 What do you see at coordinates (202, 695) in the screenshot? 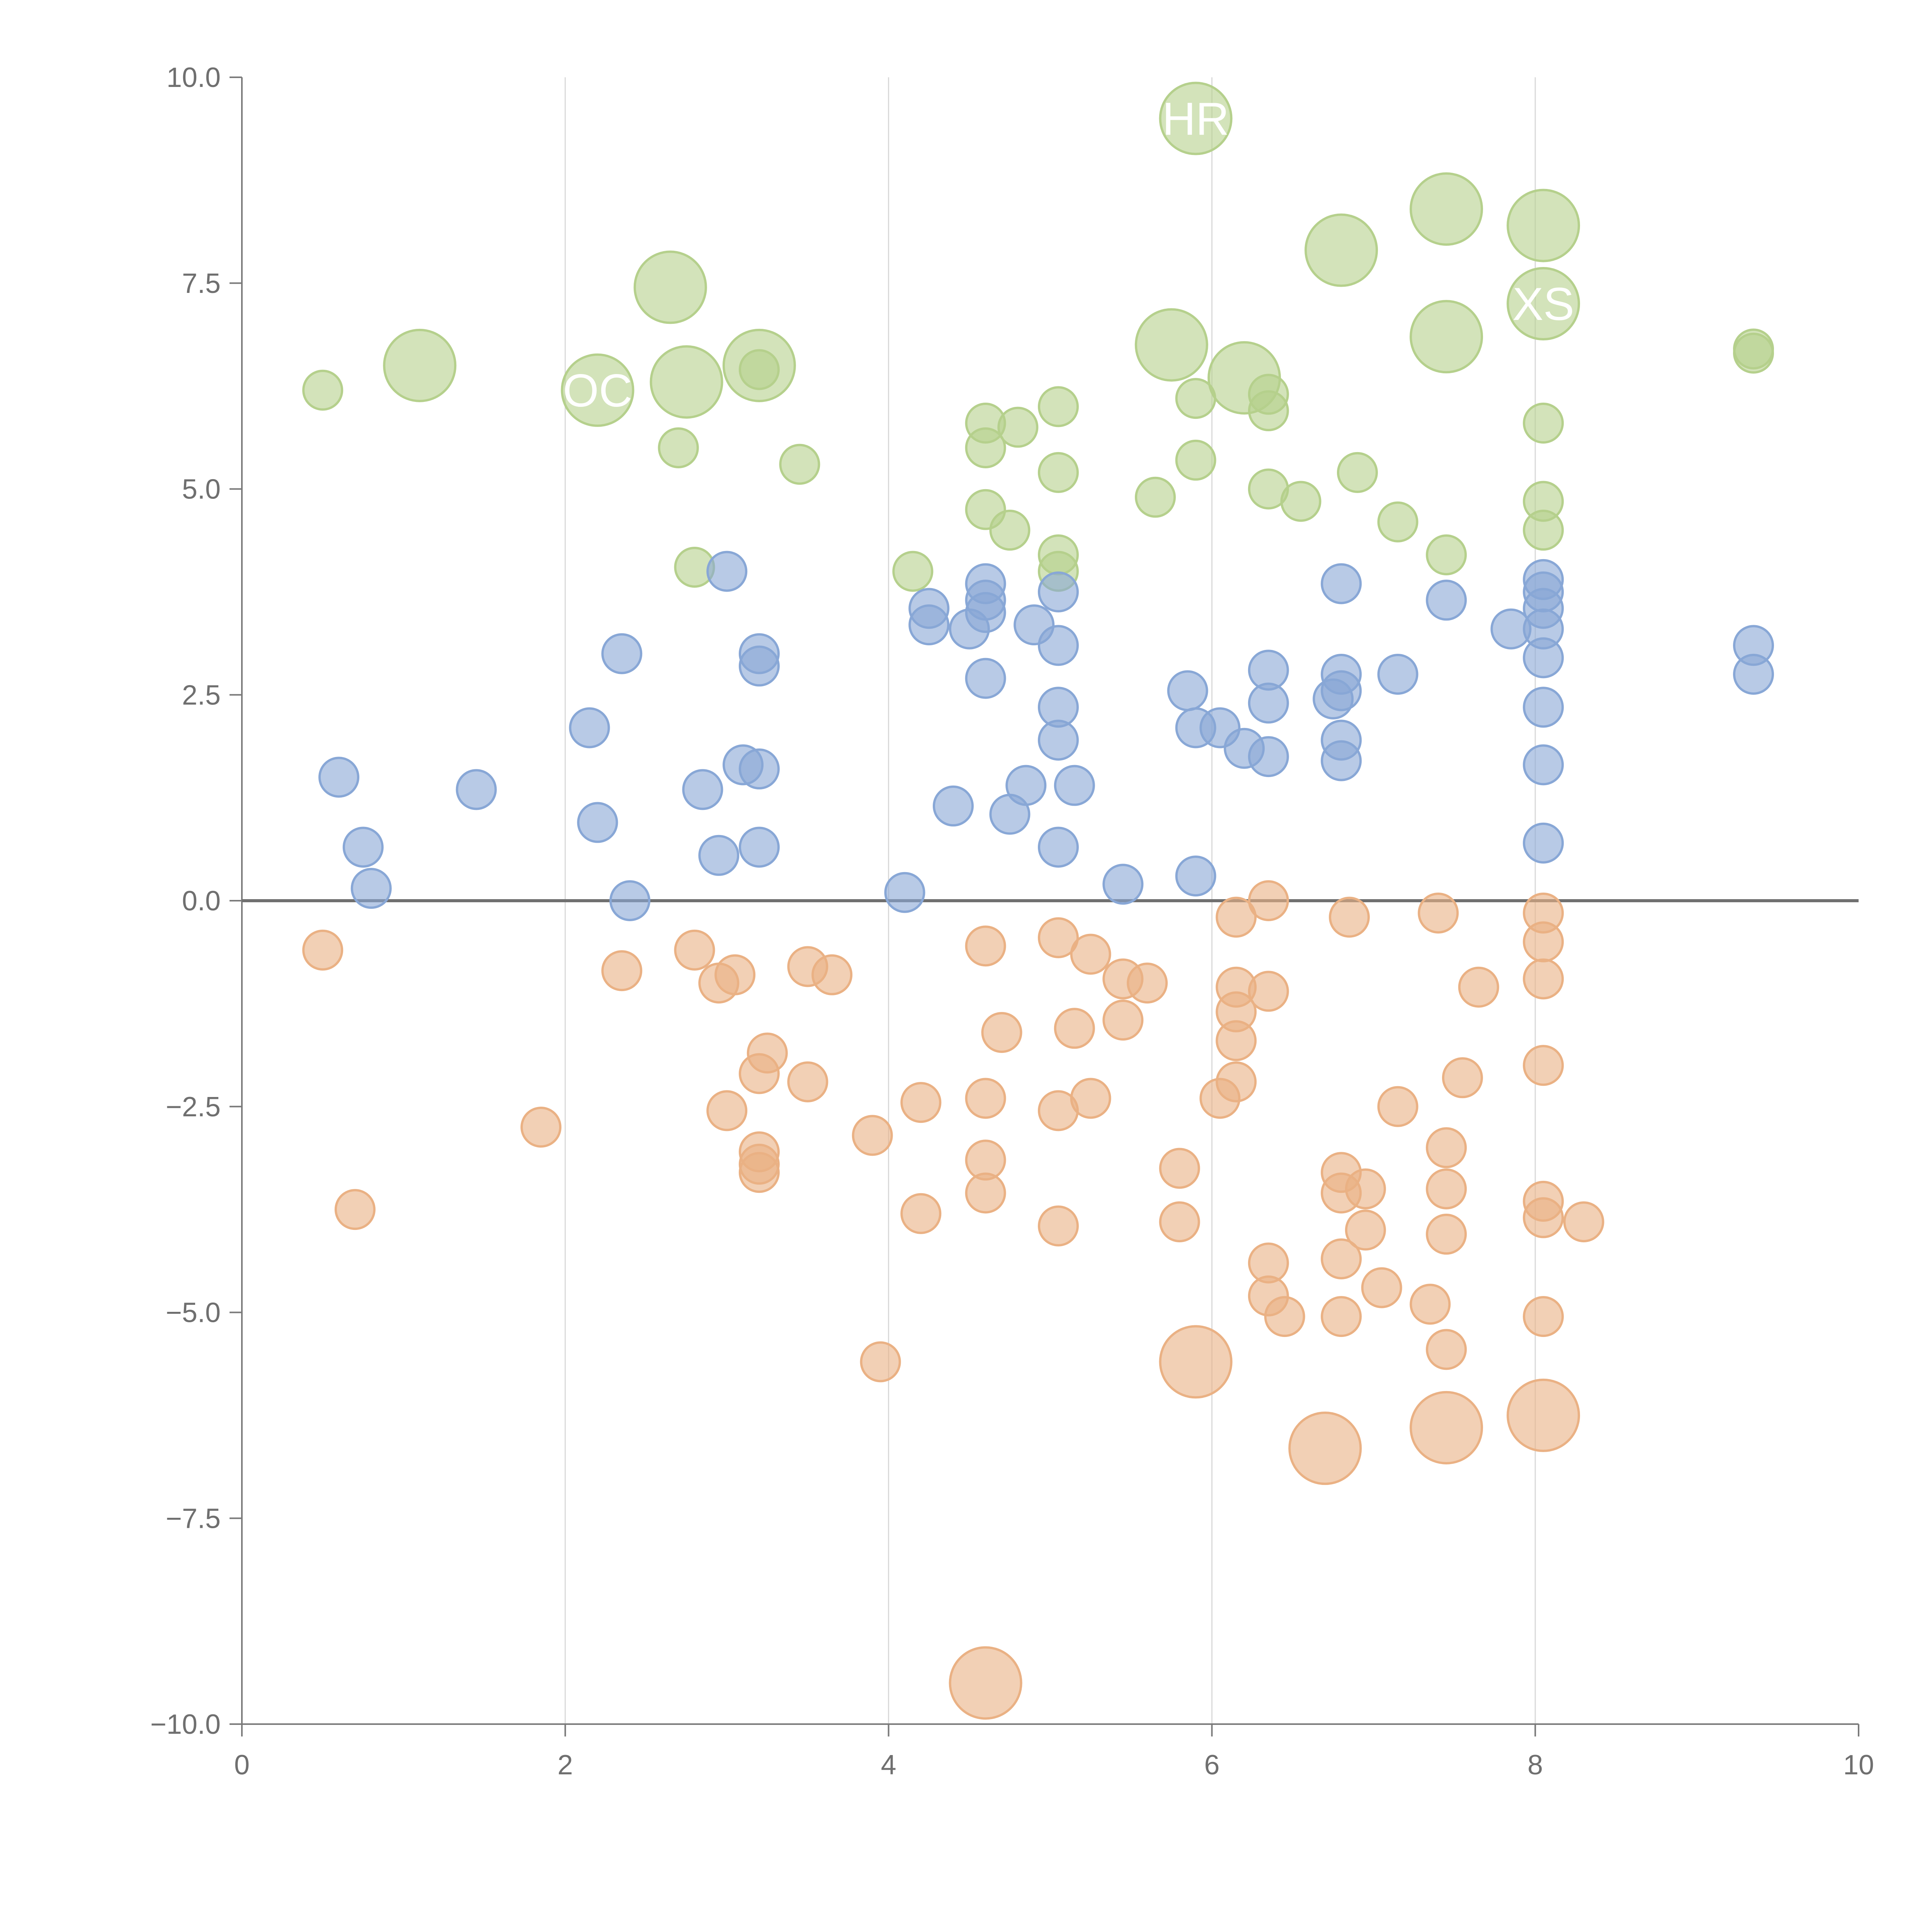
I see `y-tick-label: 2.5` at bounding box center [202, 695].